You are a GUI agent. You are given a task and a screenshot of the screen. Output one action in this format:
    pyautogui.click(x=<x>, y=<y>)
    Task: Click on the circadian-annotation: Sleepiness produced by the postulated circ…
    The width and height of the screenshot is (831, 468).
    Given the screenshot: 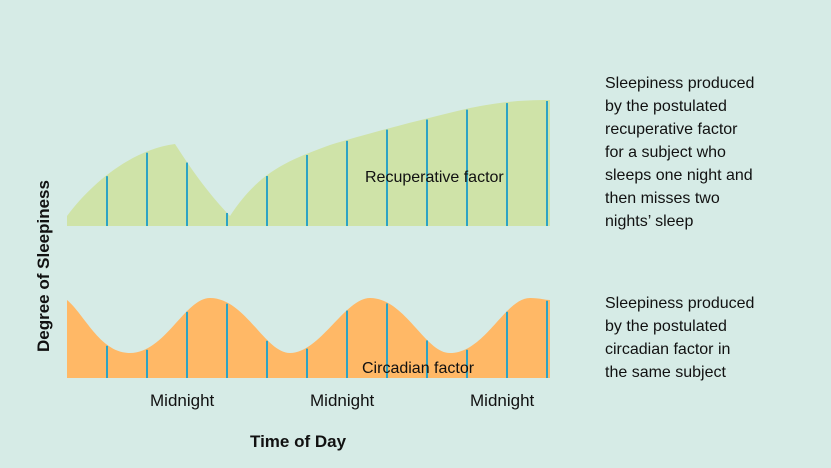 What is the action you would take?
    pyautogui.click(x=716, y=338)
    